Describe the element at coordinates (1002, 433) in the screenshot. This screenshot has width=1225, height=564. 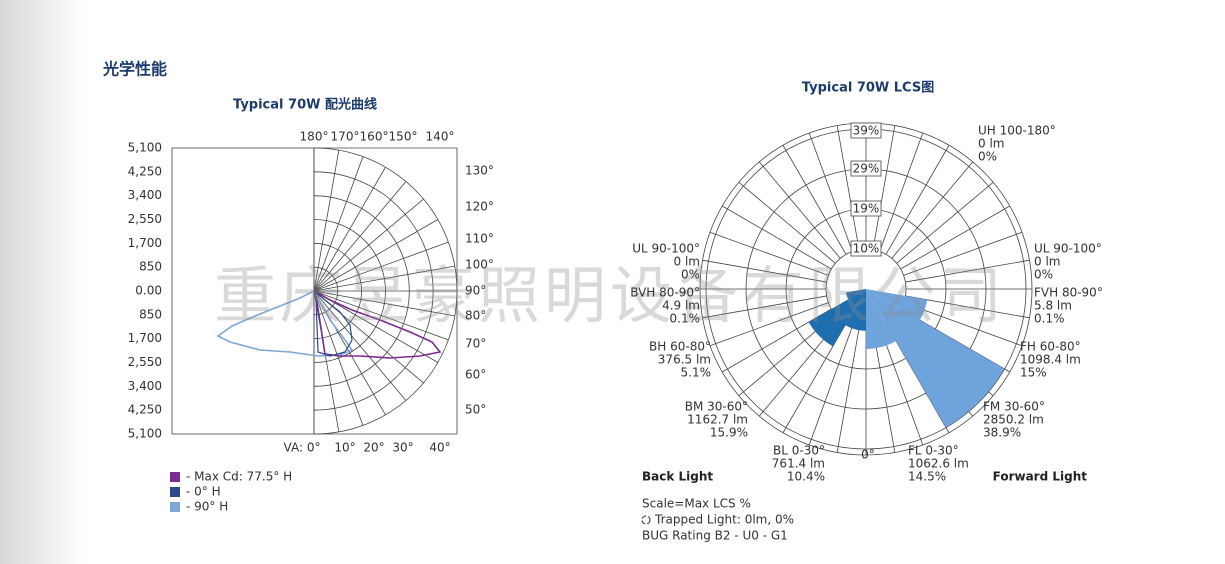
I see `zone-label: 38.9%` at that location.